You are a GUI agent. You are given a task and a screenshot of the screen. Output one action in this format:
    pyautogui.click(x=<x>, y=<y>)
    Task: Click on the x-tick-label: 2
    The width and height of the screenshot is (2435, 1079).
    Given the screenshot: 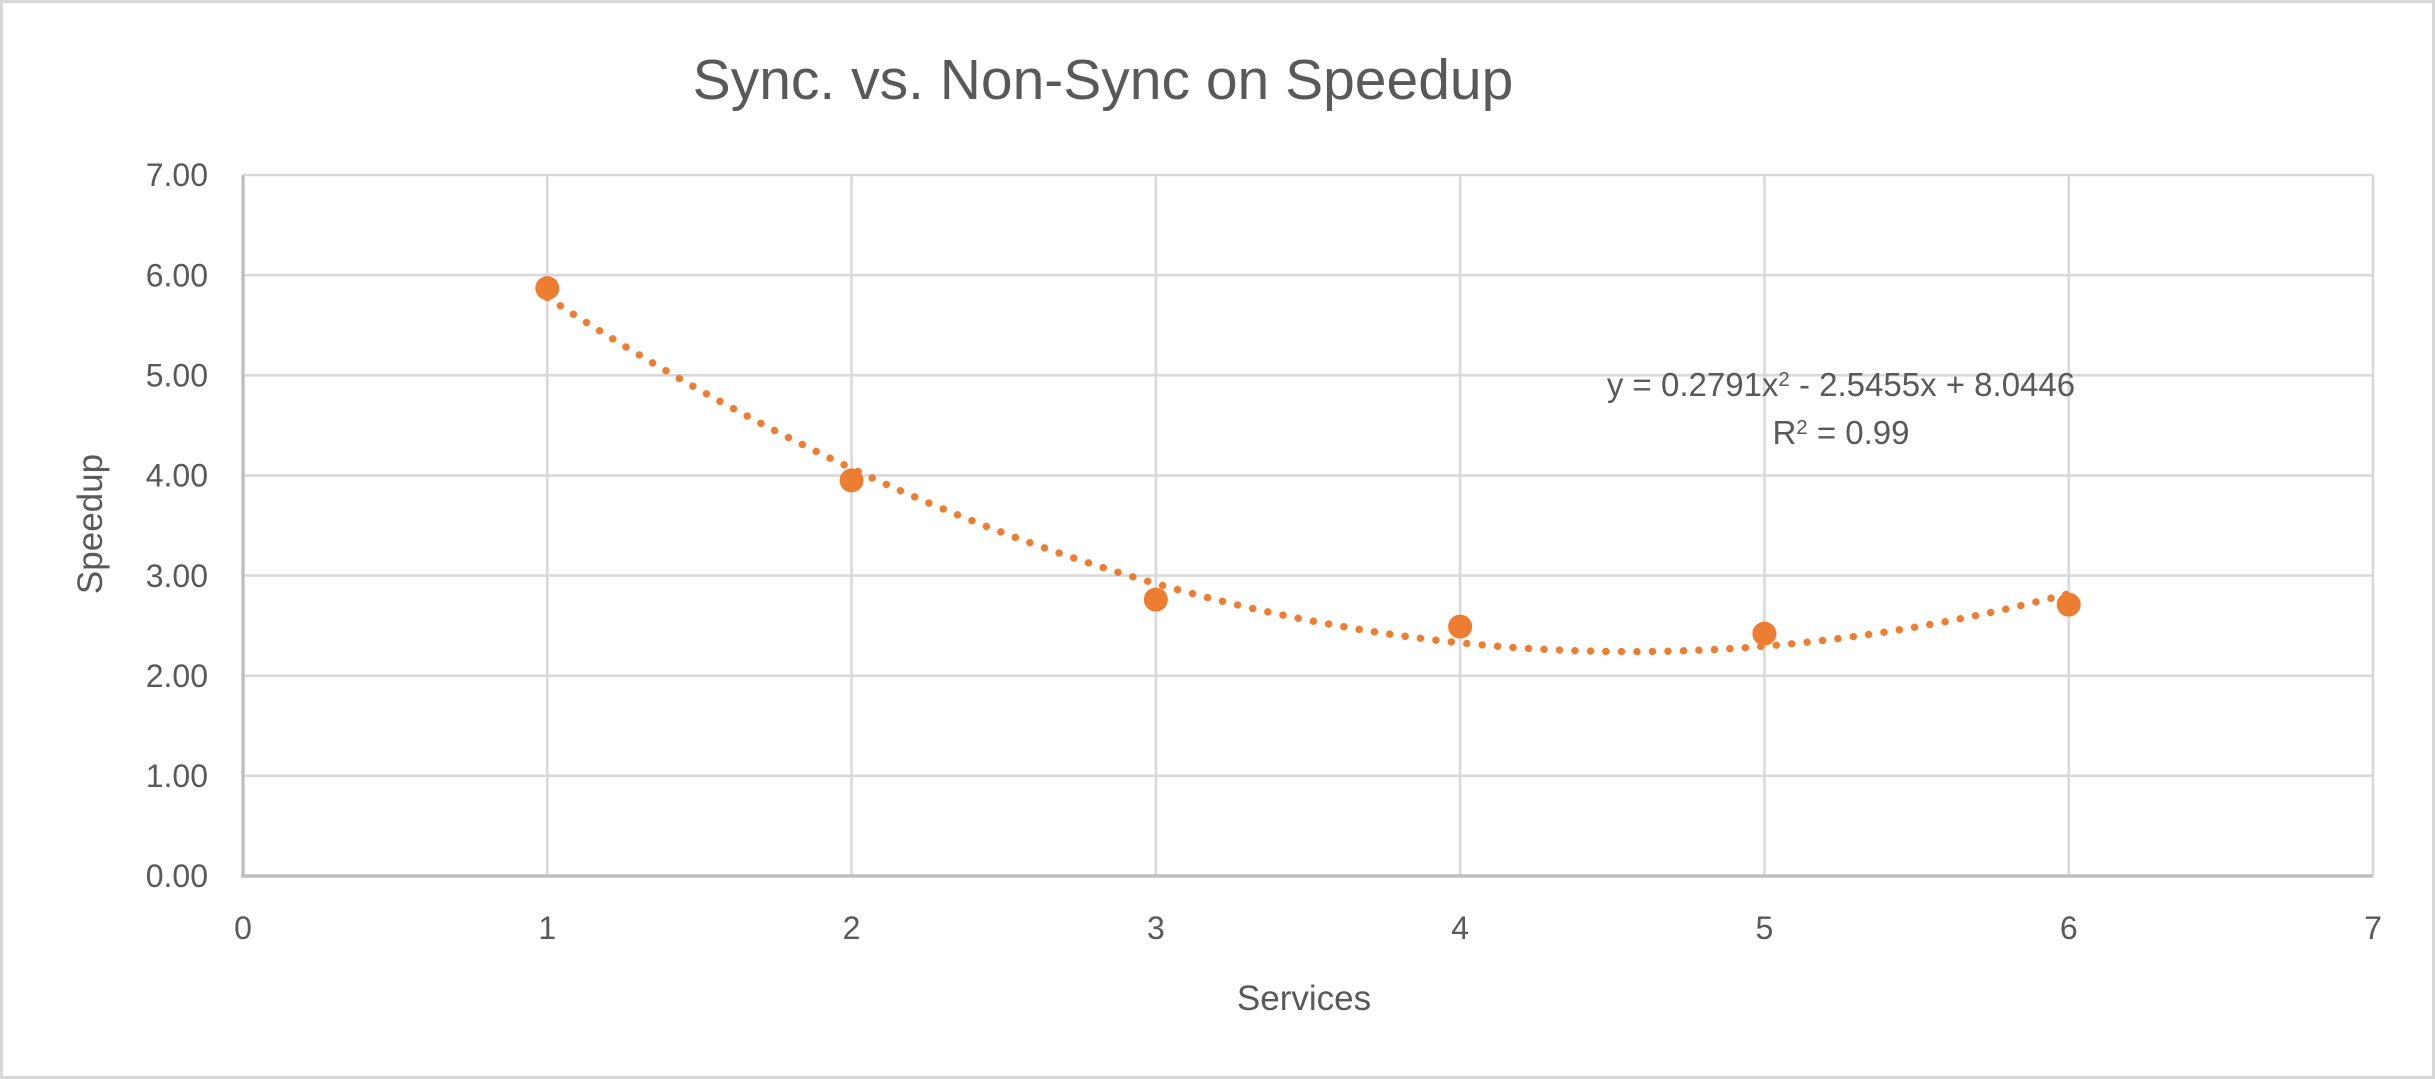 What is the action you would take?
    pyautogui.click(x=852, y=928)
    